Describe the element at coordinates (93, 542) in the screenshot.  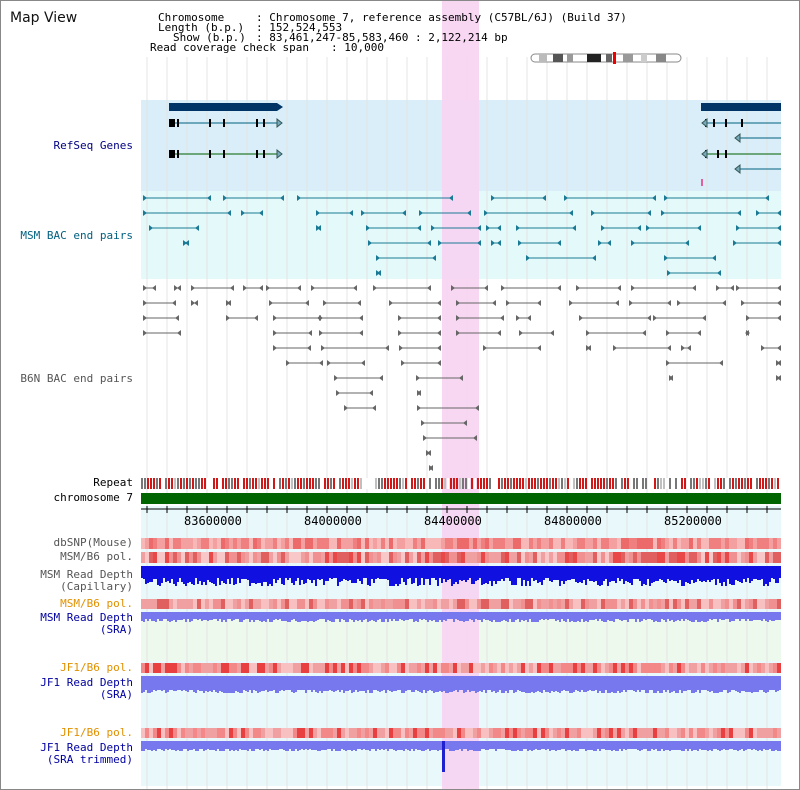
I see `track-label-dbsnp: dbSNP(Mouse)` at that location.